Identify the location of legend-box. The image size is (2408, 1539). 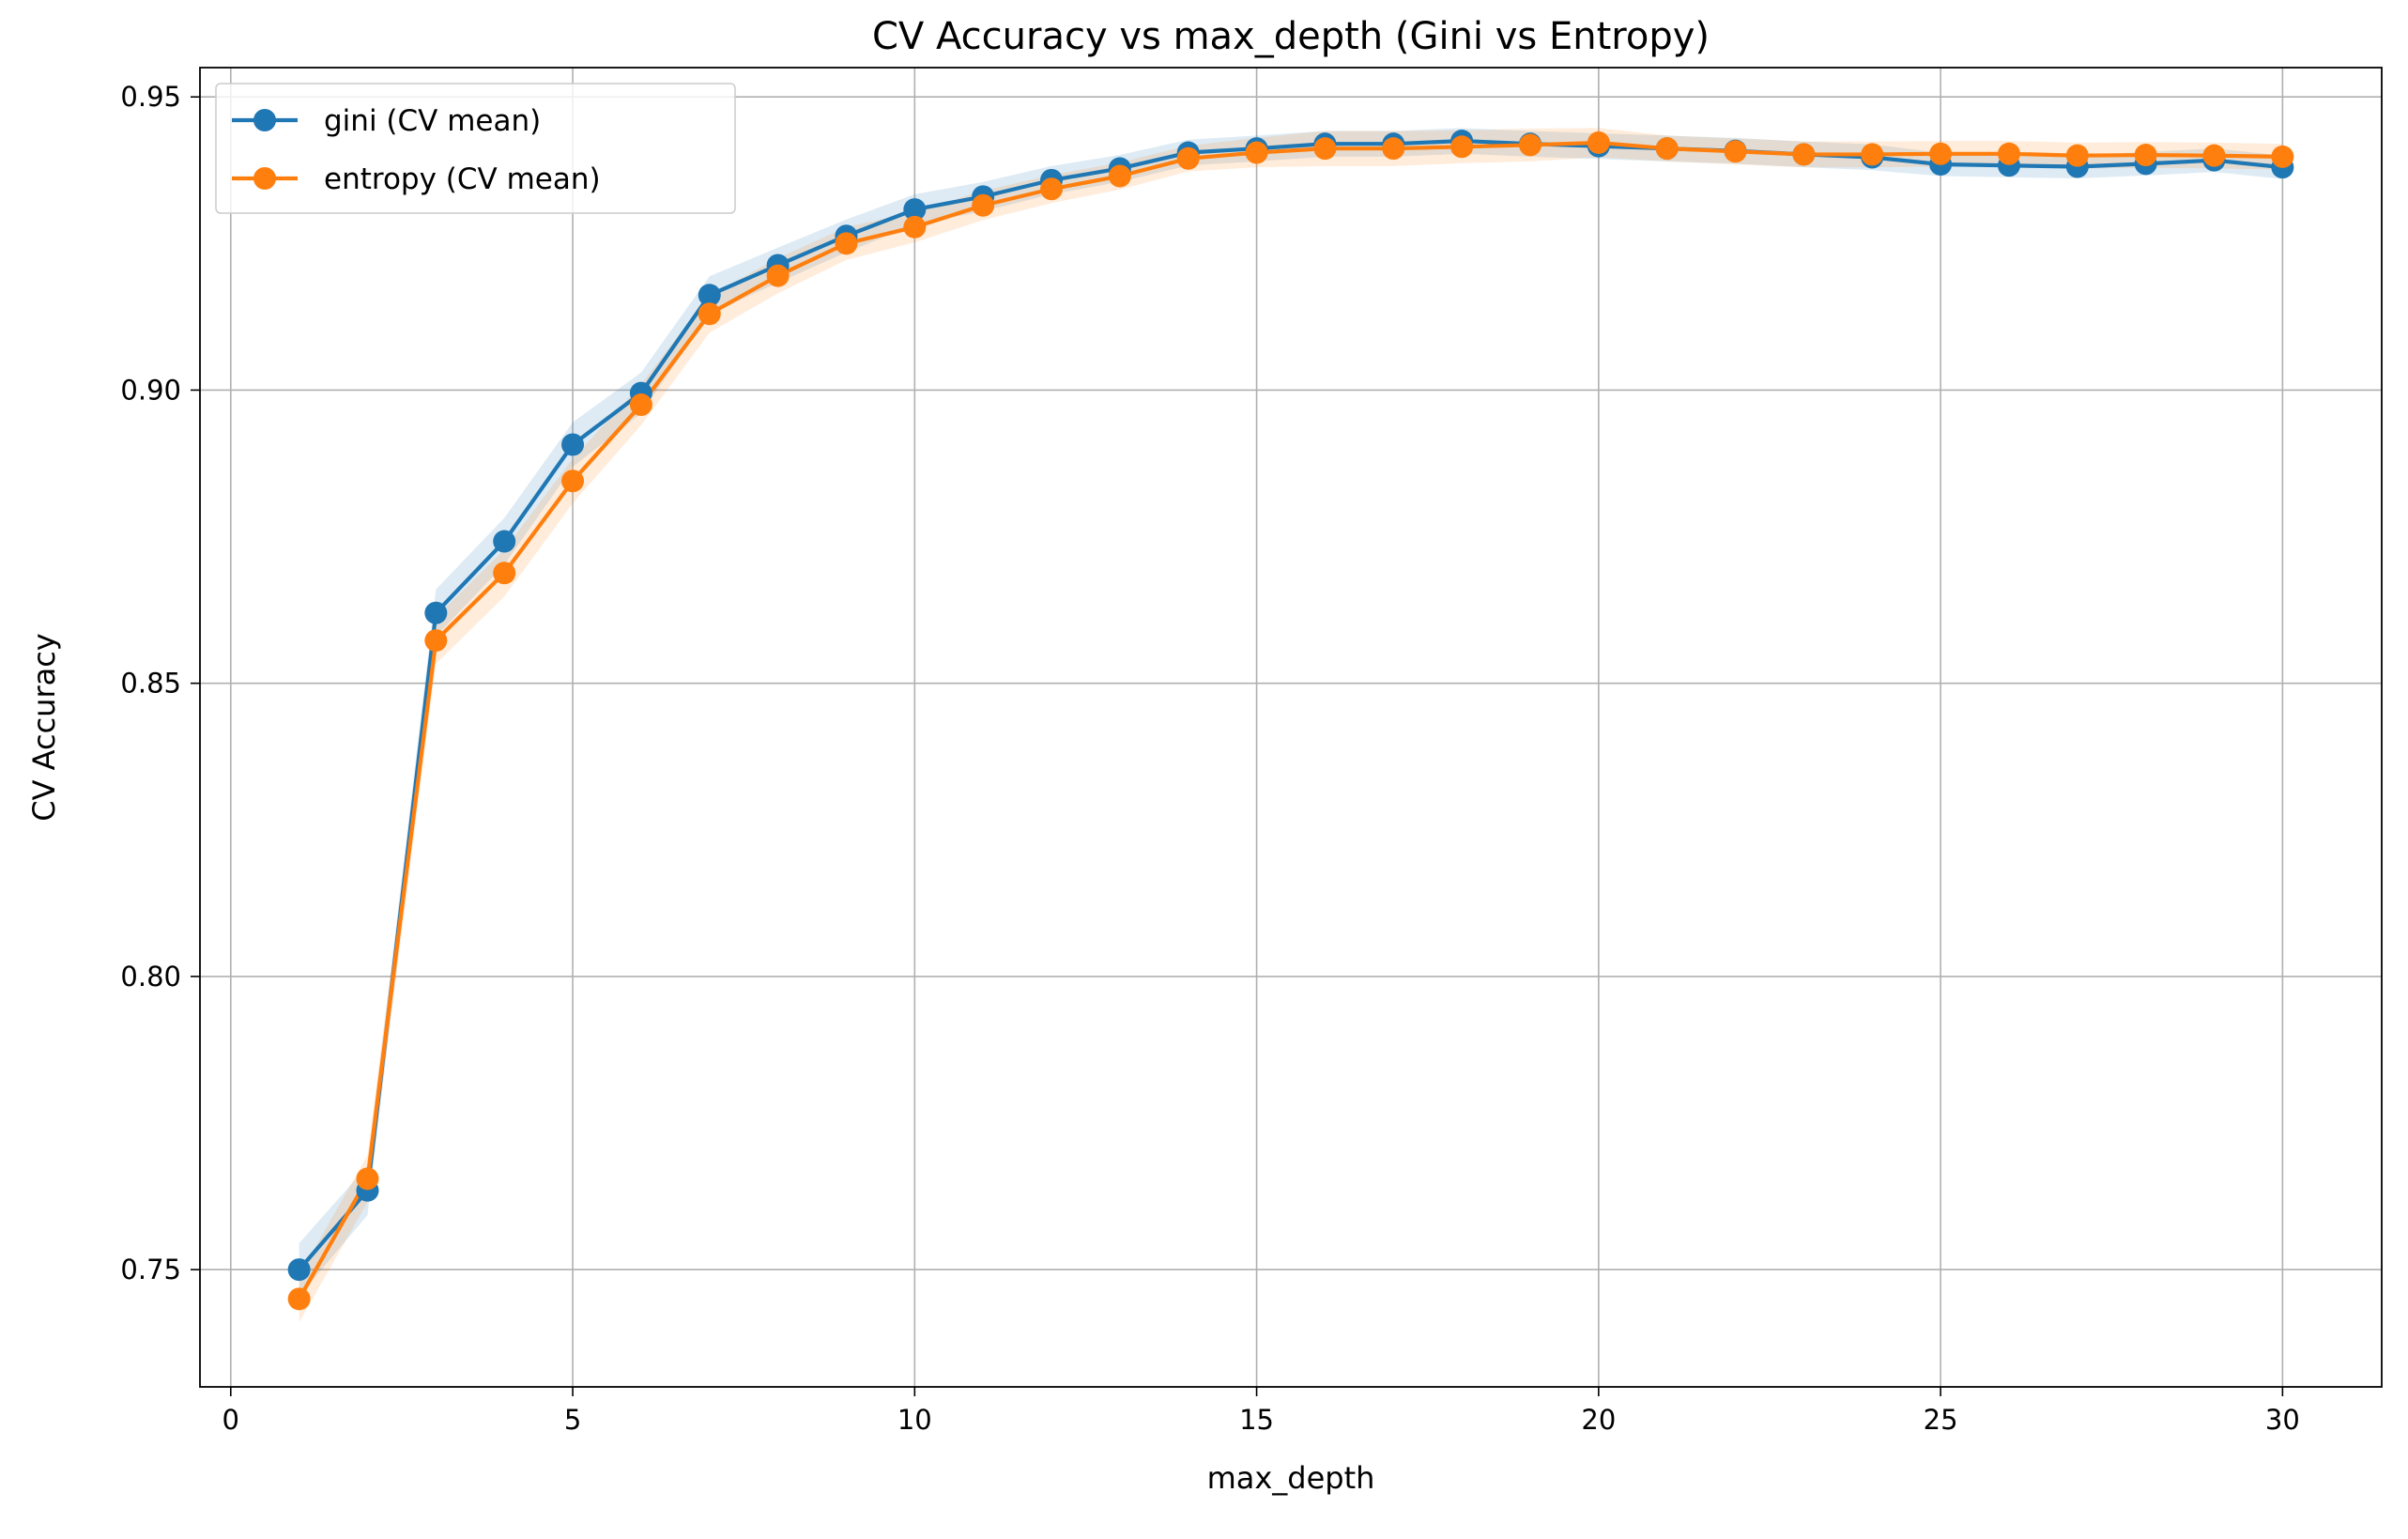
(475, 148).